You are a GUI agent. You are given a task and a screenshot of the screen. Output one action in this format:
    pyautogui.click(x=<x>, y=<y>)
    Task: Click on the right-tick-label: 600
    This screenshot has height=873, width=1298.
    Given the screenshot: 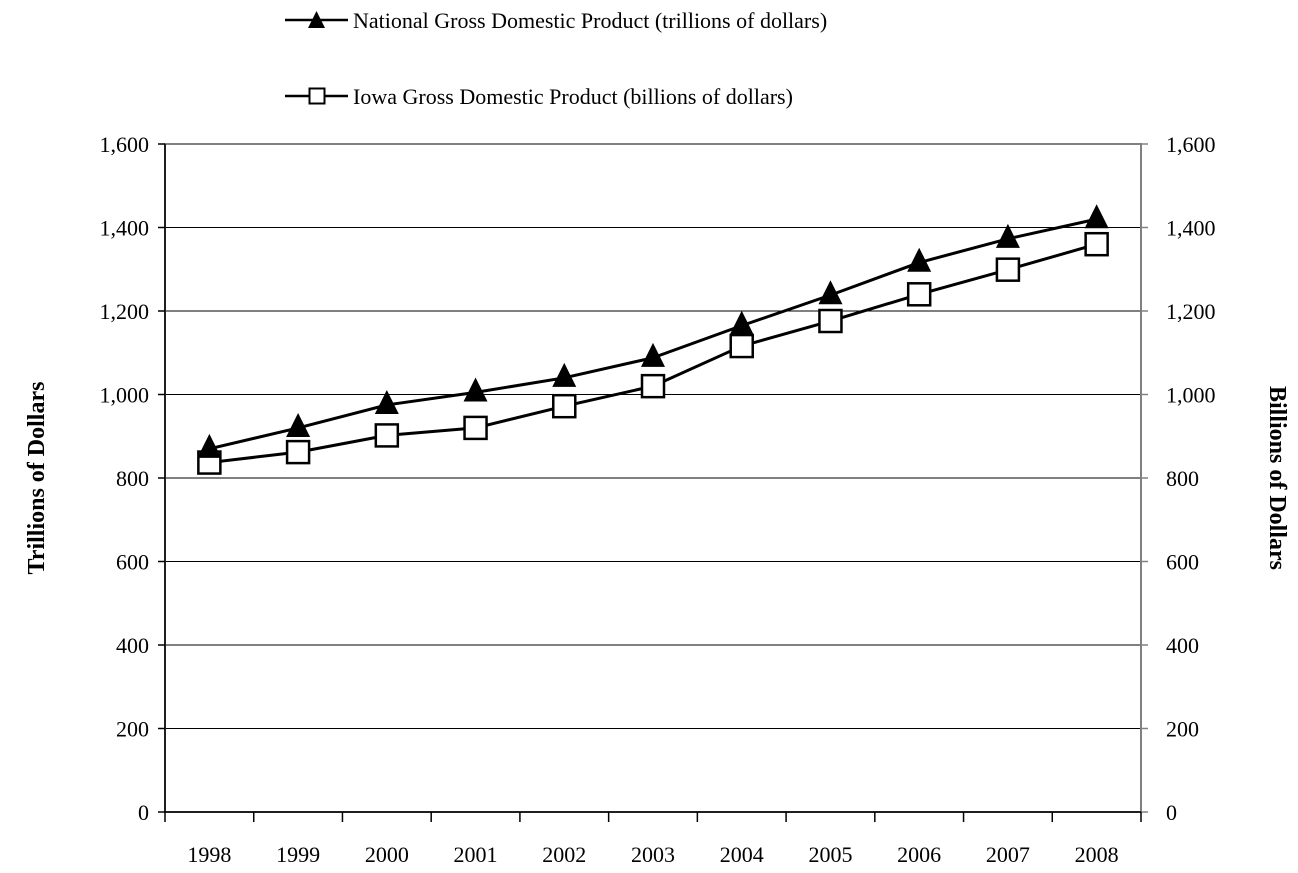 What is the action you would take?
    pyautogui.click(x=1182, y=562)
    